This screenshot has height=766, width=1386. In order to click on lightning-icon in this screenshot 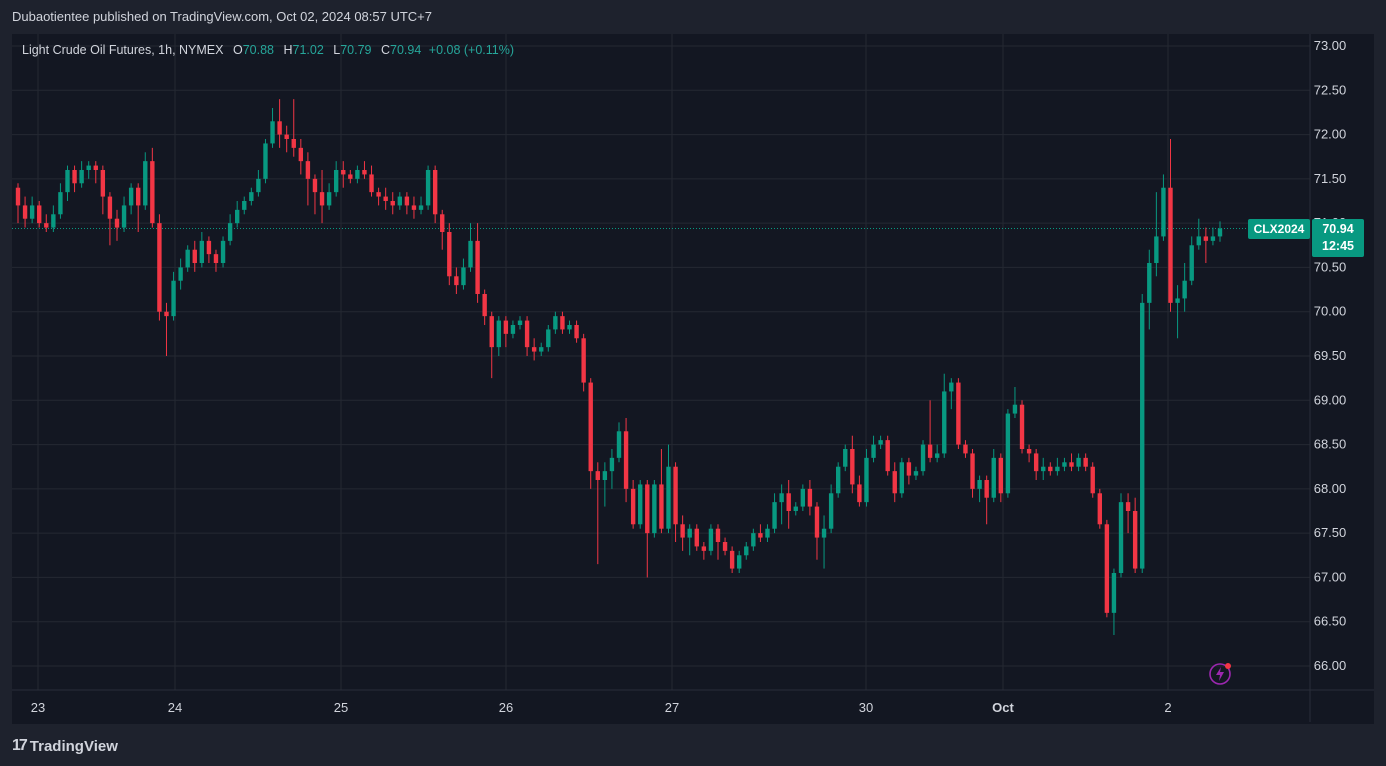, I will do `click(1220, 674)`.